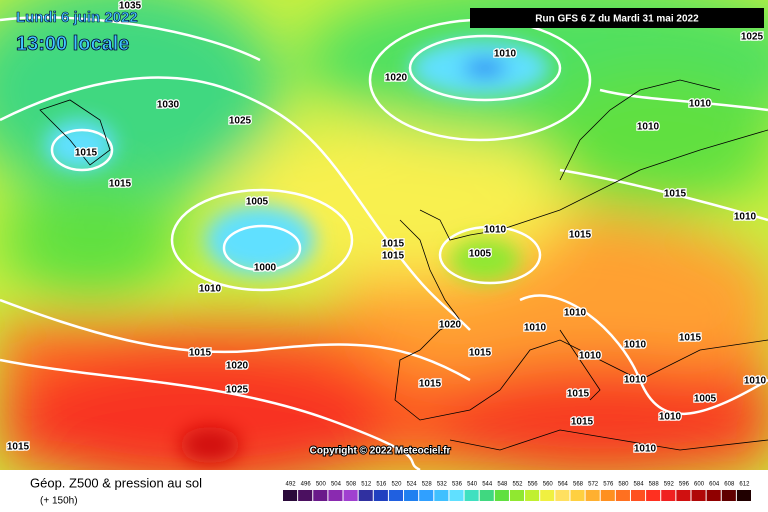 Image resolution: width=768 pixels, height=512 pixels. Describe the element at coordinates (684, 485) in the screenshot. I see `colorbar-label: 596` at that location.